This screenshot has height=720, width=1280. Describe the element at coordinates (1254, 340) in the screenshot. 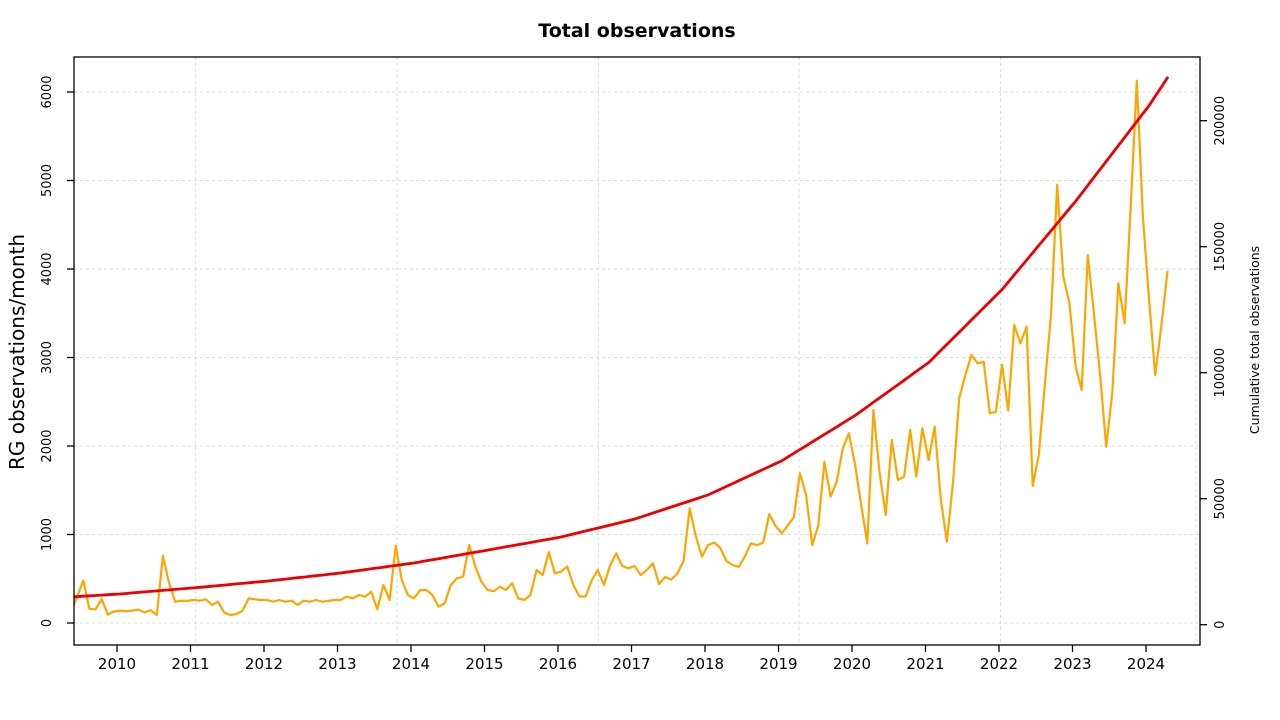

I see `right-axis-title: Cumulative total observations` at that location.